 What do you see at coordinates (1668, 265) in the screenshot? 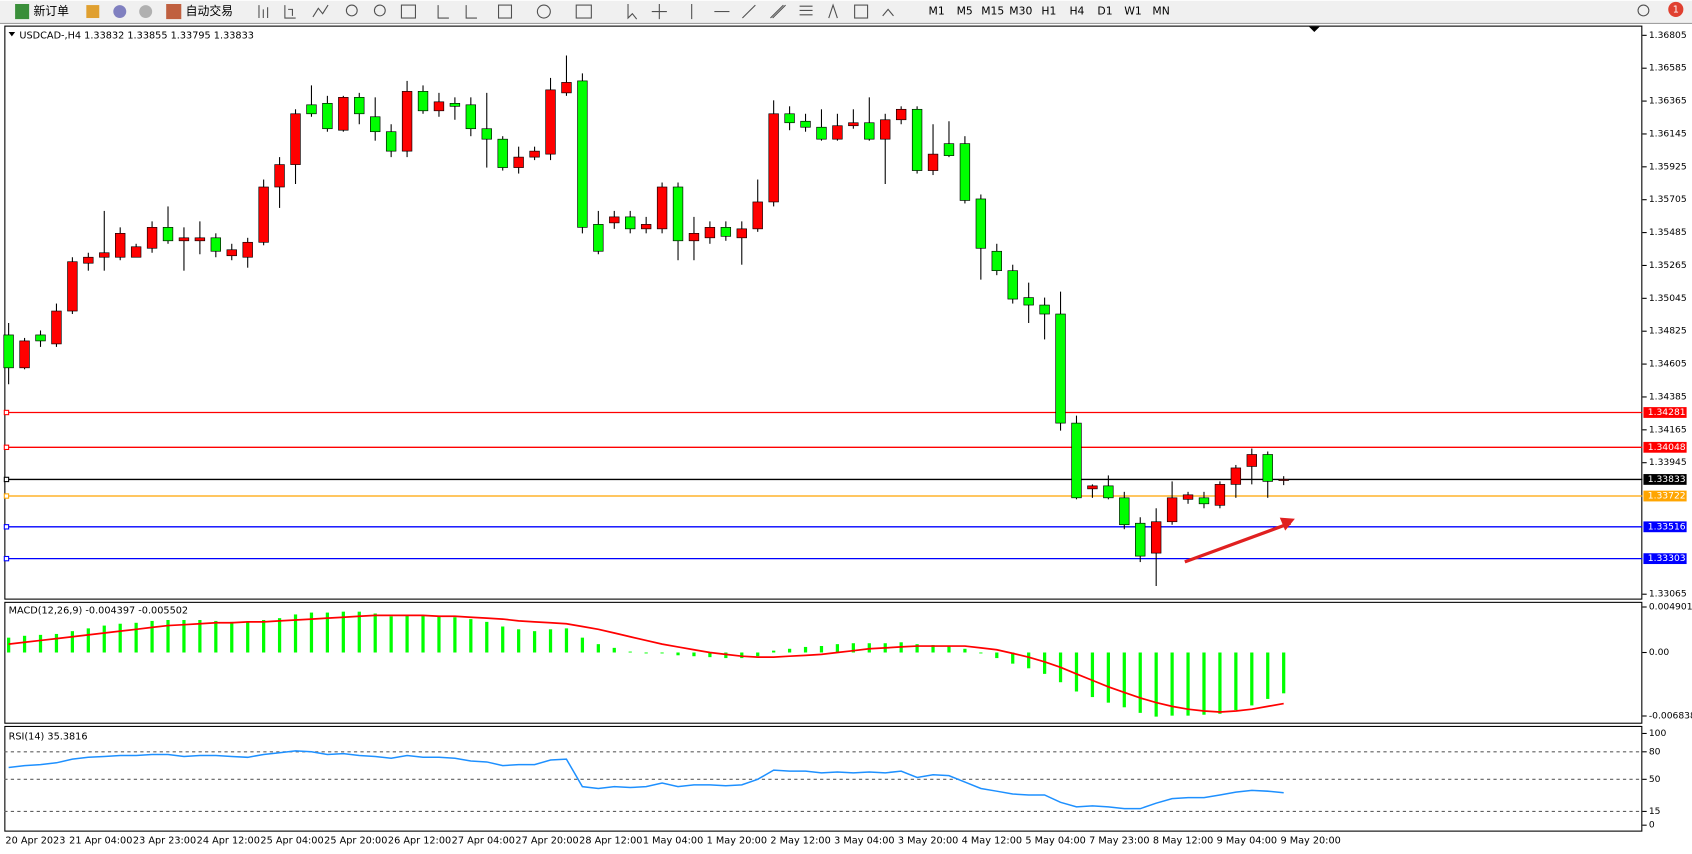
I see `y-tick-label: 1.35265` at bounding box center [1668, 265].